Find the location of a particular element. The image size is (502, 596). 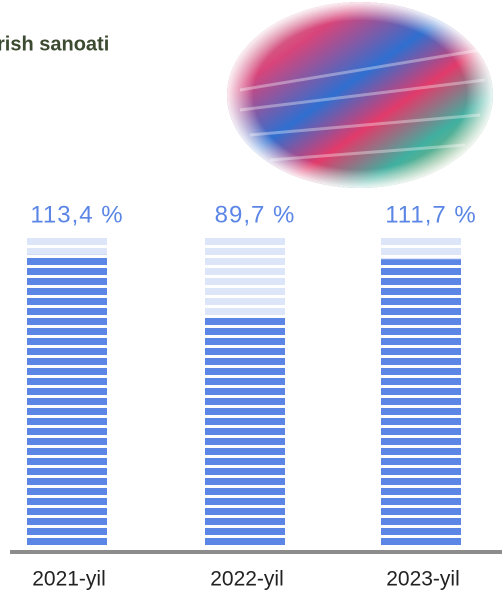

value-label: 111,7 % is located at coordinates (431, 214).